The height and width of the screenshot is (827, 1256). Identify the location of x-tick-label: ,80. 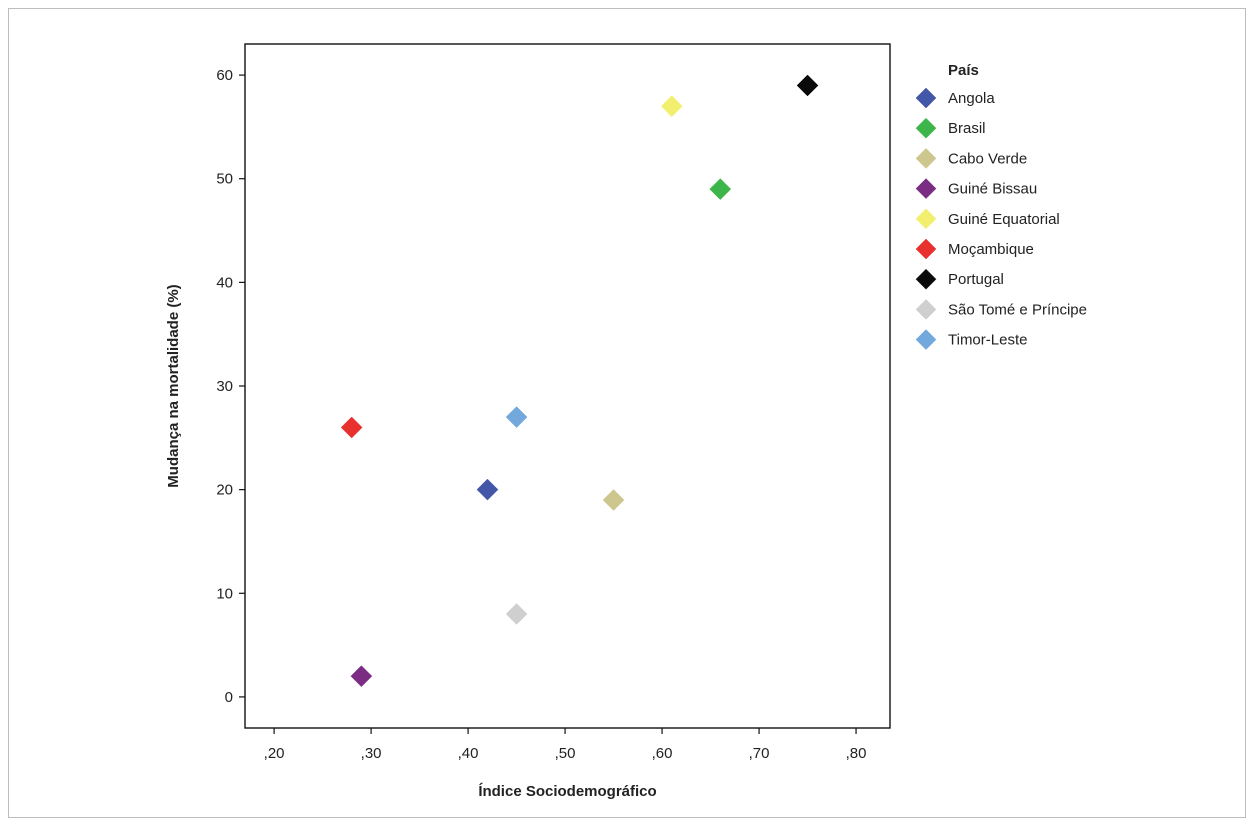
(856, 753).